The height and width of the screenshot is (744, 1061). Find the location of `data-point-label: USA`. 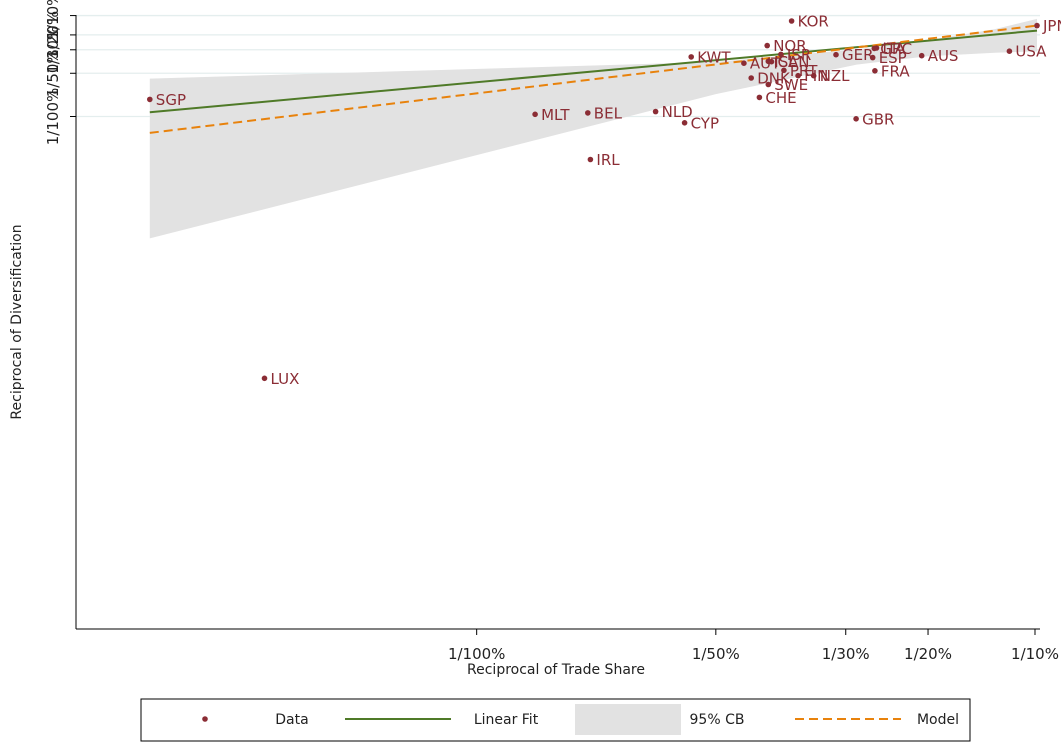

data-point-label: USA is located at coordinates (1031, 52).